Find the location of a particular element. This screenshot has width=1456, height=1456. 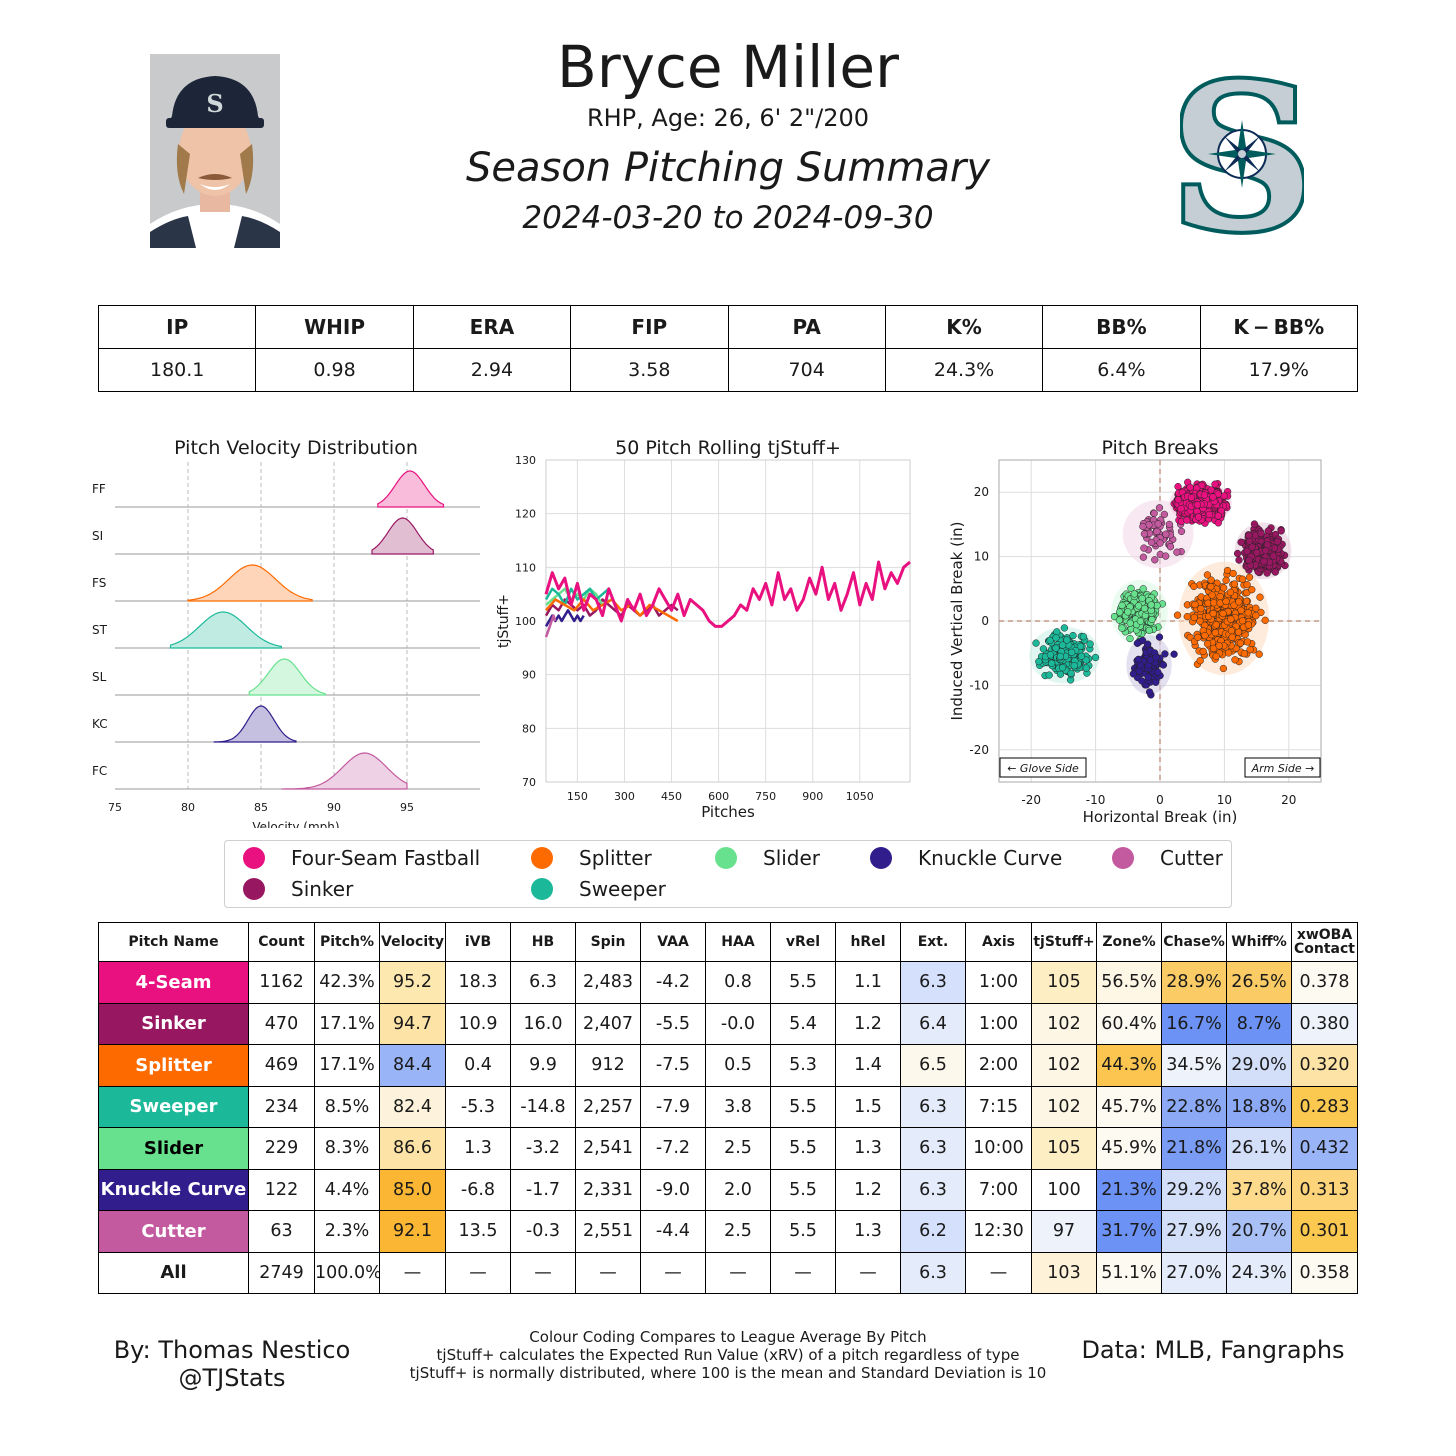

table-cell: 34.5% is located at coordinates (1194, 1065).